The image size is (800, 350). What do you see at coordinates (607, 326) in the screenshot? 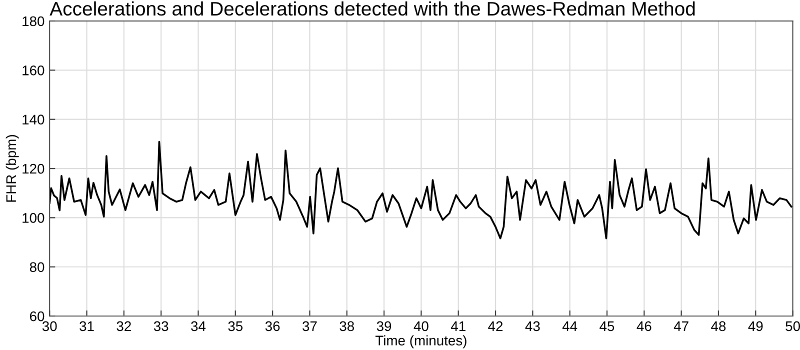
I see `x-tick-label: 45` at bounding box center [607, 326].